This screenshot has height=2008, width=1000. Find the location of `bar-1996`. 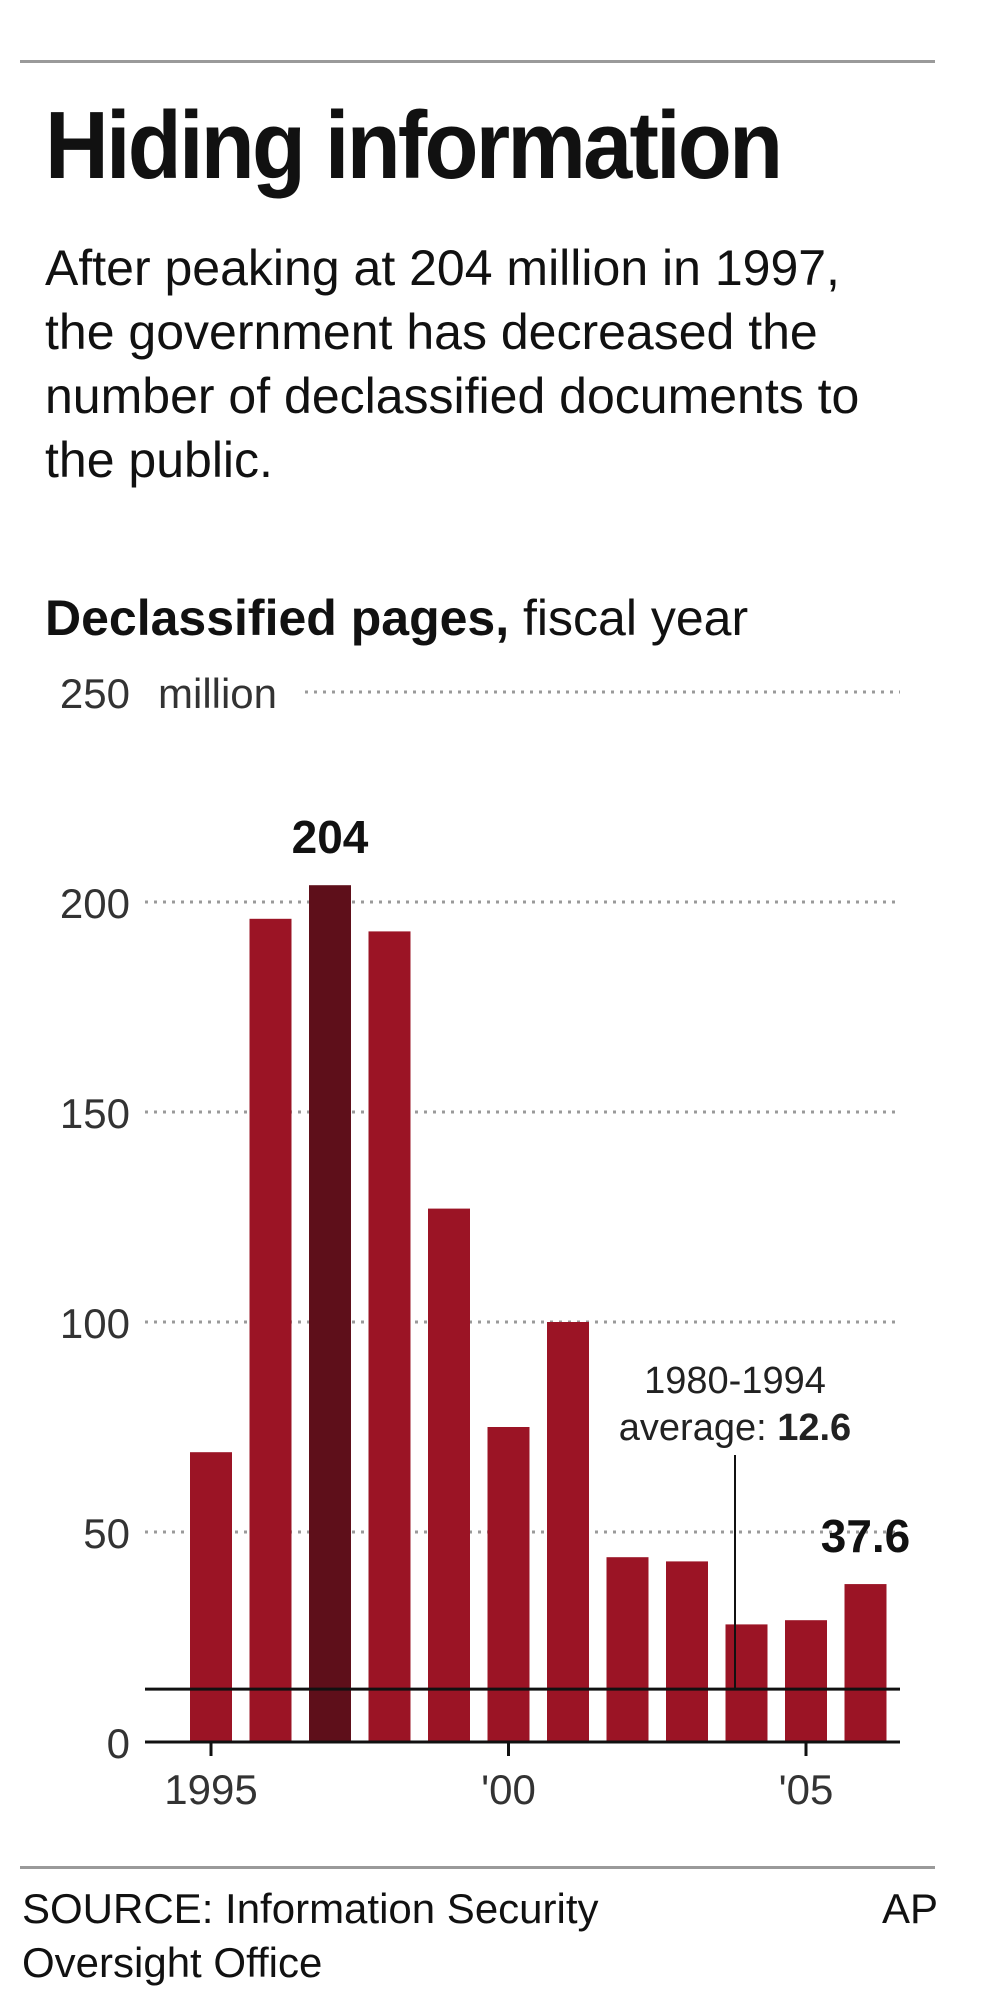

bar-1996 is located at coordinates (270, 1330).